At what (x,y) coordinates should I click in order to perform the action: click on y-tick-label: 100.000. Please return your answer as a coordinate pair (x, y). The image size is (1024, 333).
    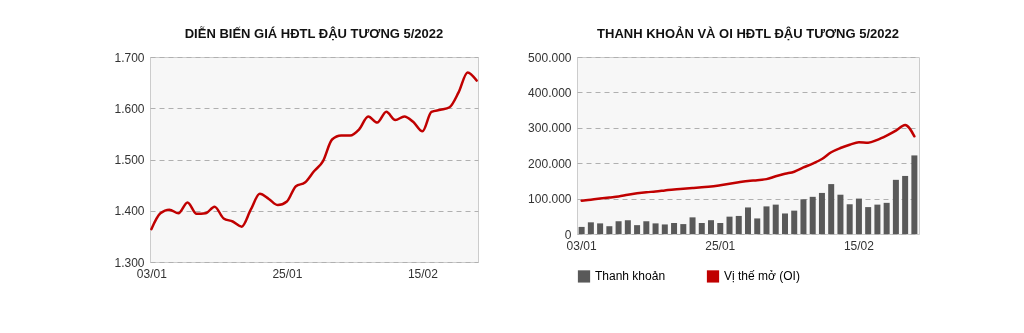
    Looking at the image, I should click on (550, 199).